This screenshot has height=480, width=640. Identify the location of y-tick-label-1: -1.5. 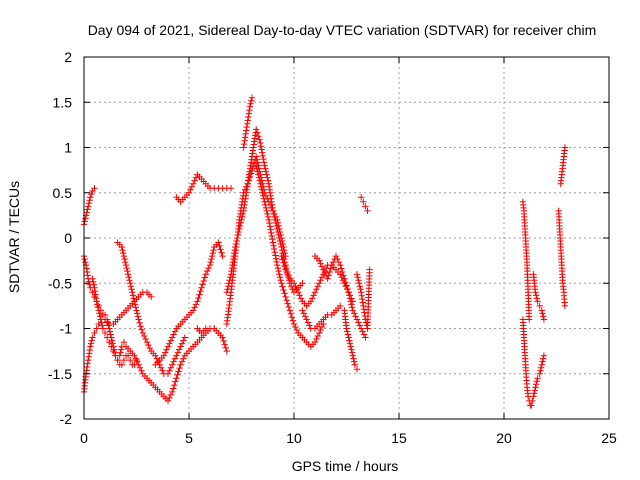
(60, 374).